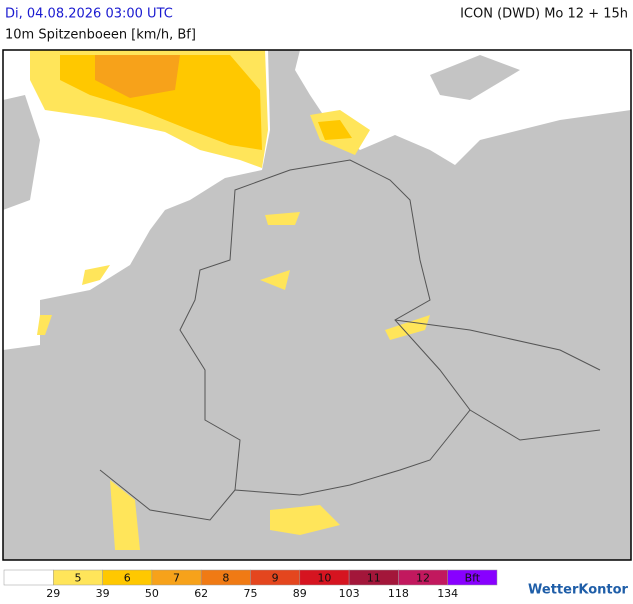 Image resolution: width=633 pixels, height=604 pixels. What do you see at coordinates (275, 578) in the screenshot?
I see `legend-label: 9` at bounding box center [275, 578].